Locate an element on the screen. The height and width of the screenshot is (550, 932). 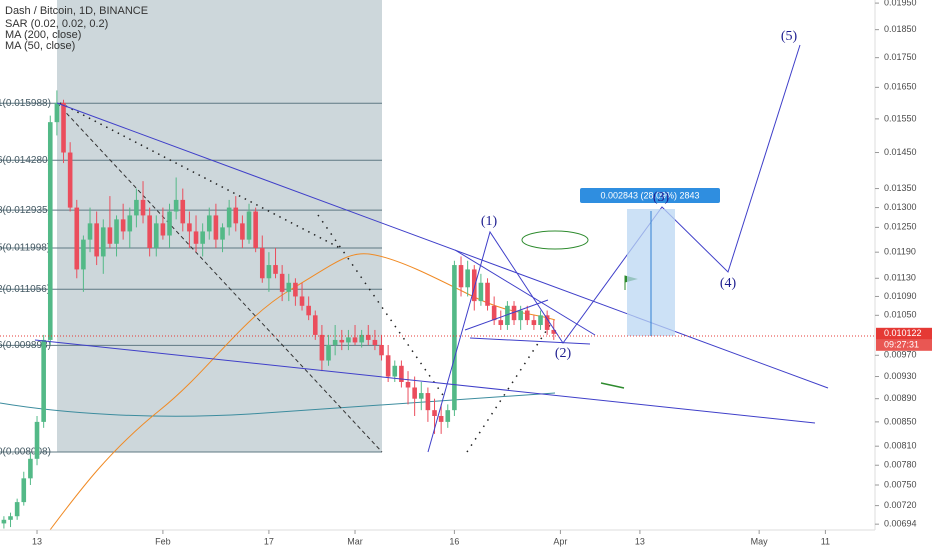
y-tick-label: 0.00780 is located at coordinates (900, 465).